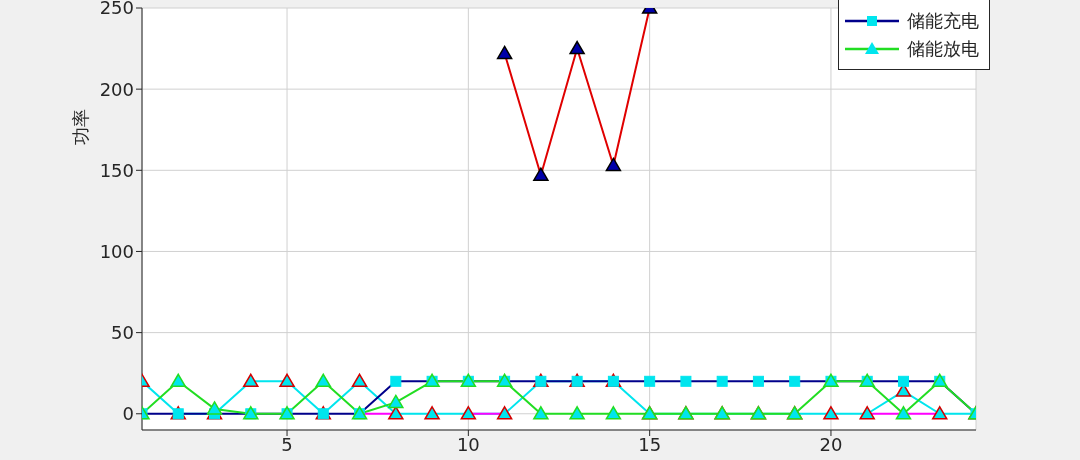 Image resolution: width=1080 pixels, height=460 pixels. Describe the element at coordinates (80, 127) in the screenshot. I see `y-axis-title: 功率` at that location.